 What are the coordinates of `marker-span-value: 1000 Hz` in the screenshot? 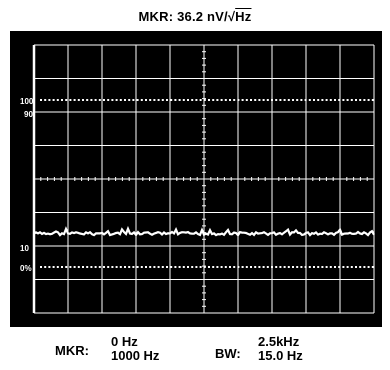 It's located at (135, 355).